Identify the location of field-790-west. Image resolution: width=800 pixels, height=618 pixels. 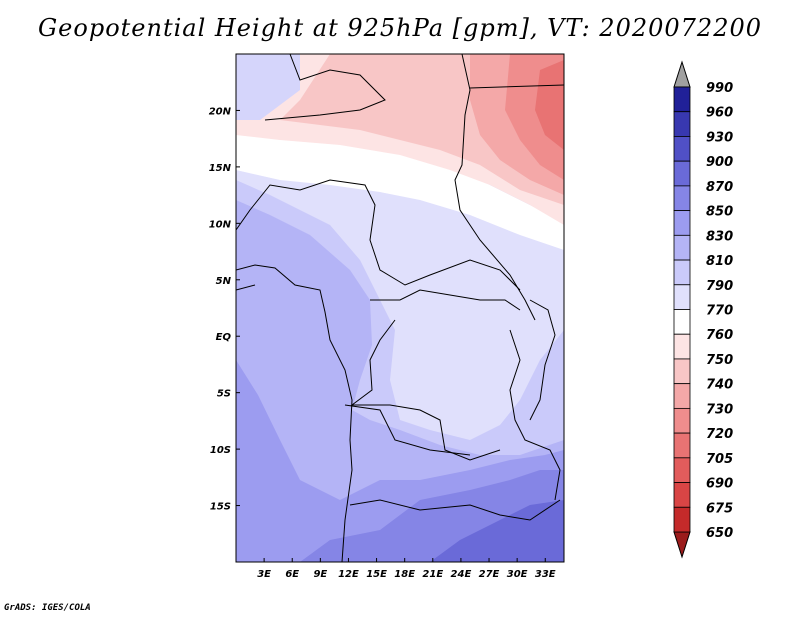
(268, 87).